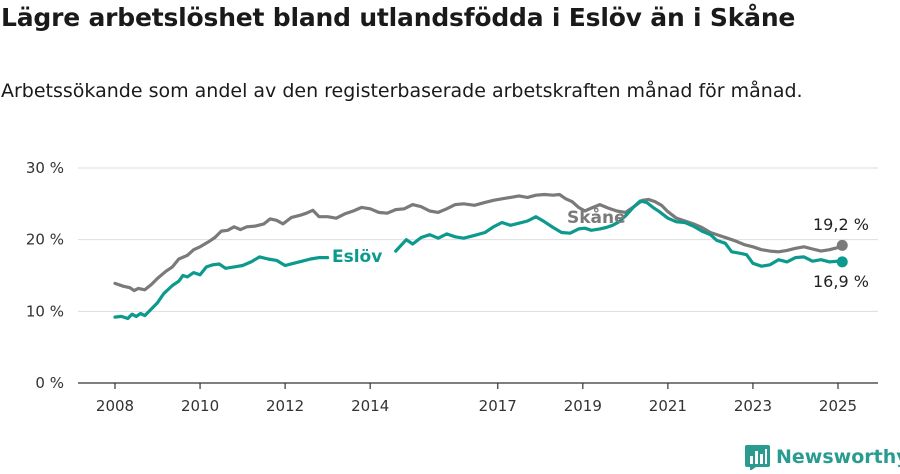 Image resolution: width=900 pixels, height=474 pixels. I want to click on newsworthy-logo: Newsworthy, so click(822, 457).